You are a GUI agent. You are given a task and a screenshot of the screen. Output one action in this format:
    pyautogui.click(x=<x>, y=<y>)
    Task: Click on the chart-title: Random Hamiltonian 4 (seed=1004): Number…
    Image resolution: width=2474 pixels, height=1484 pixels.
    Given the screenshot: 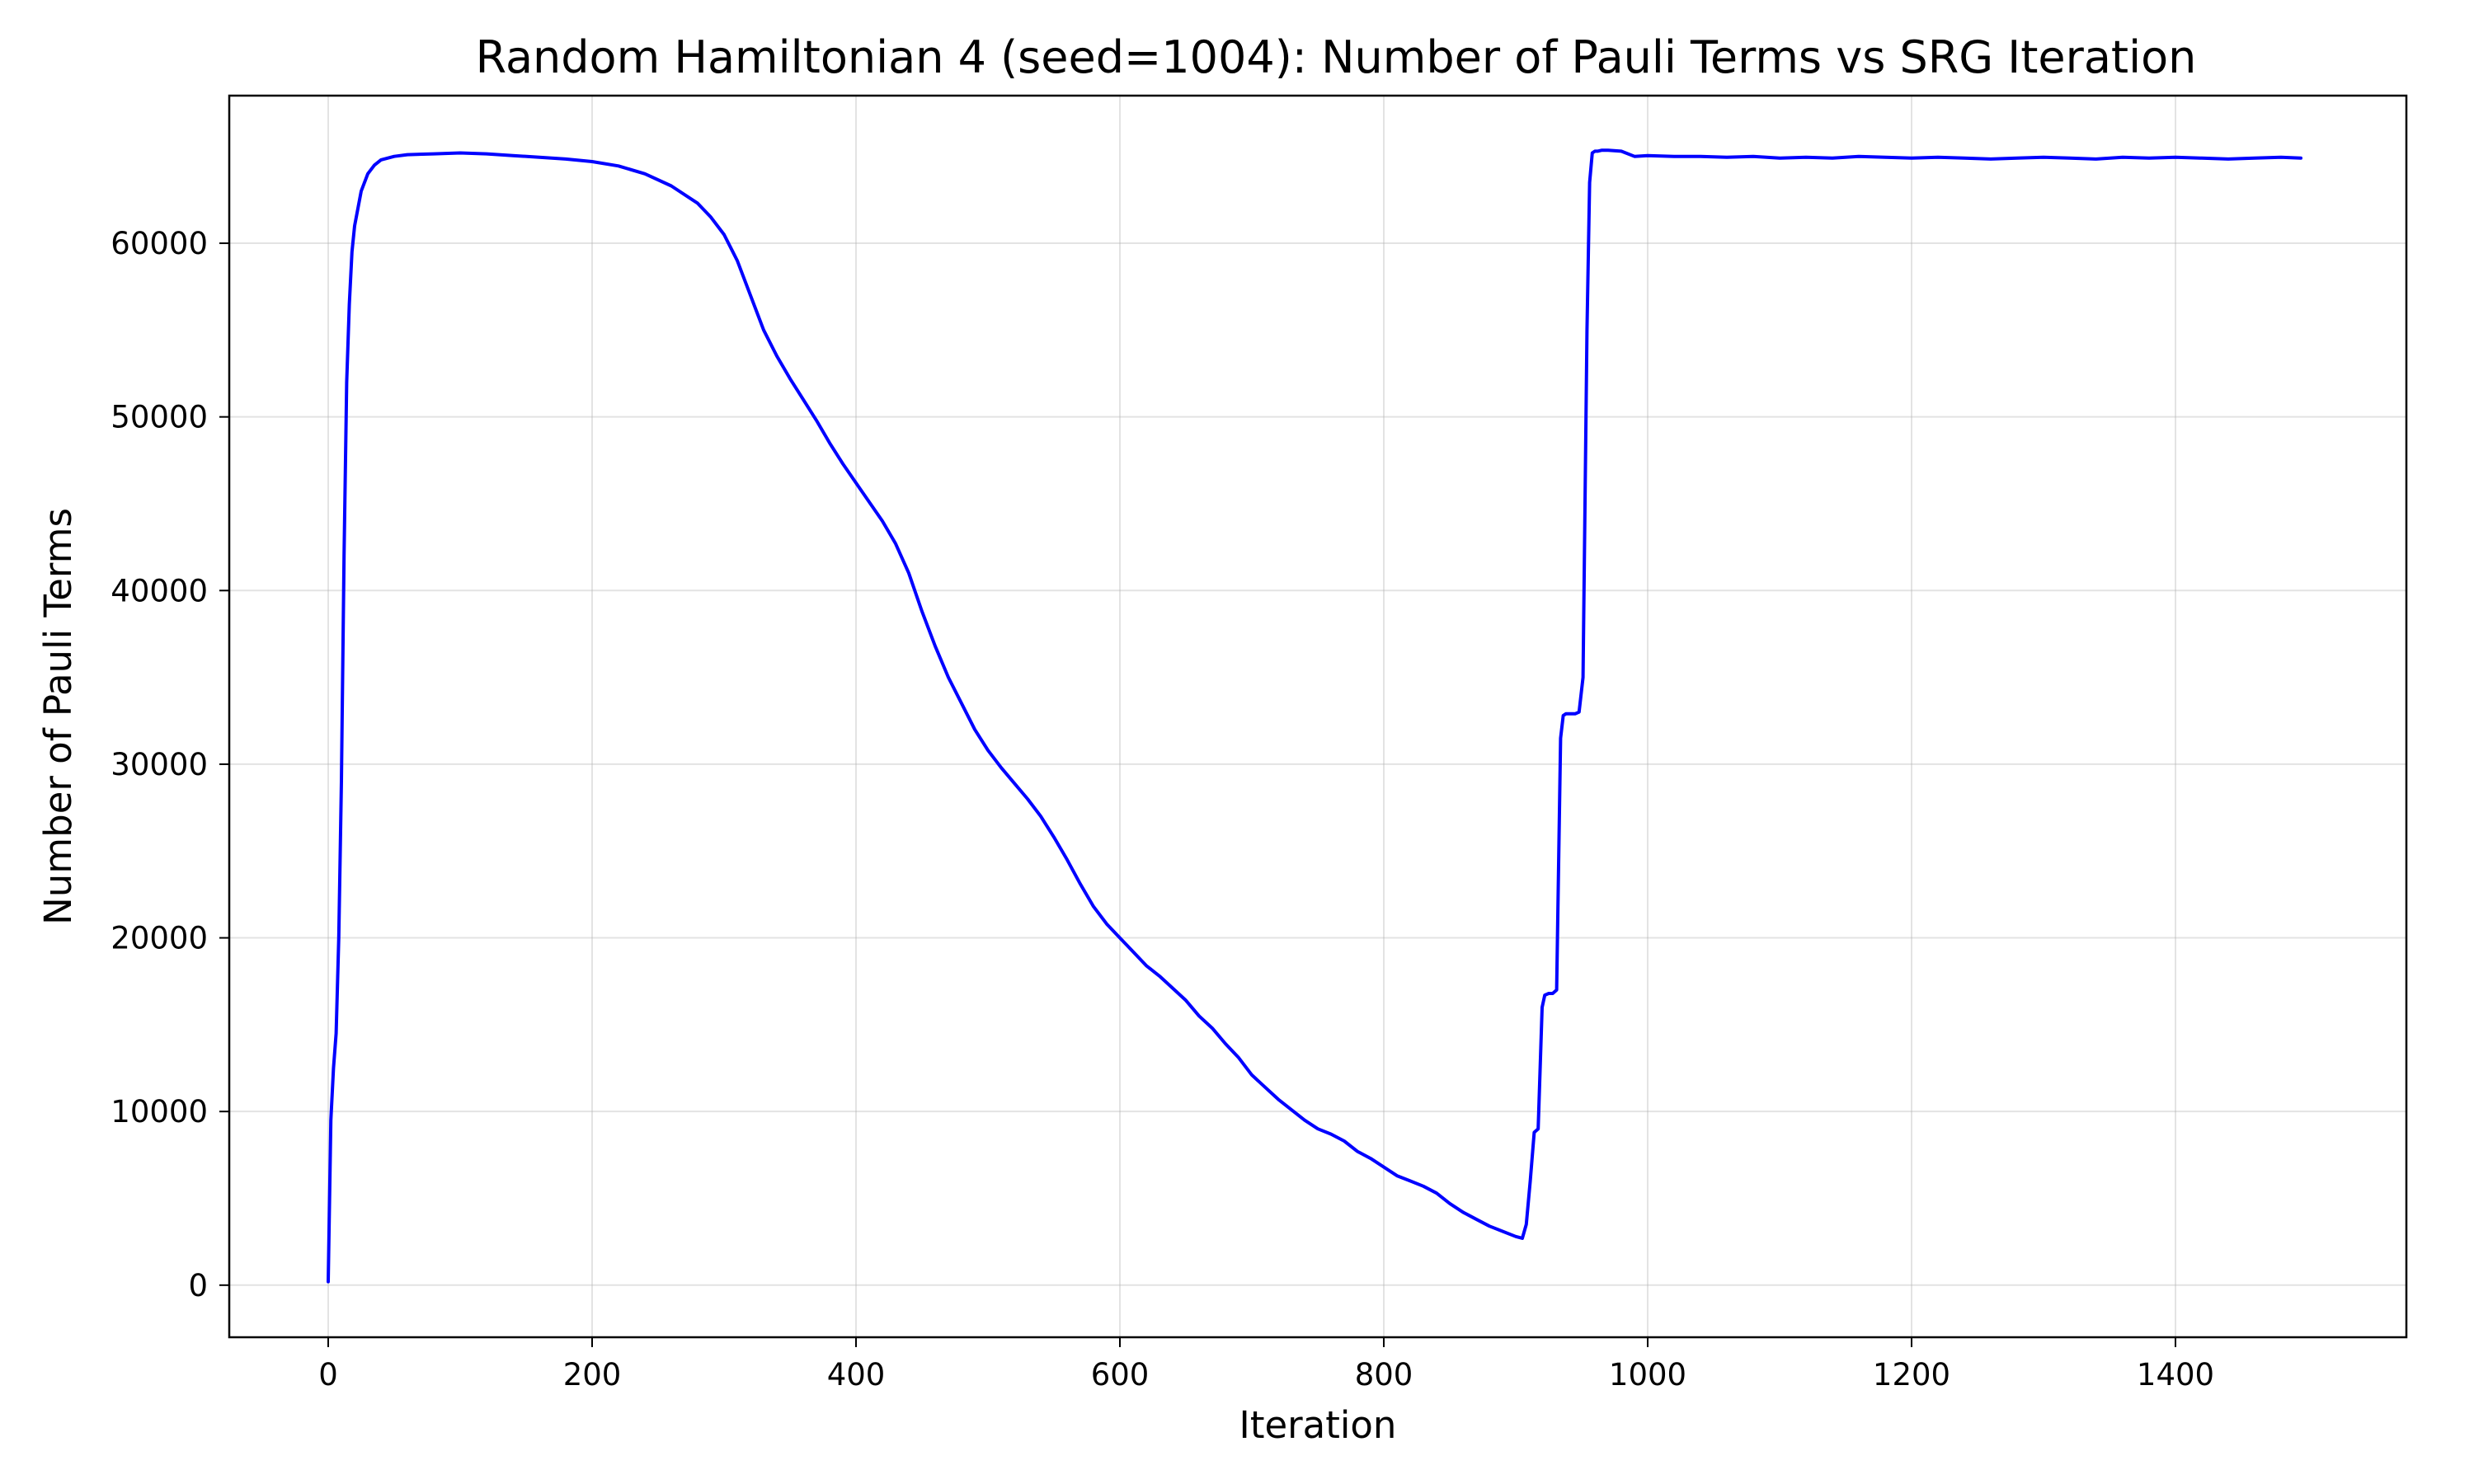 What is the action you would take?
    pyautogui.click(x=1336, y=57)
    